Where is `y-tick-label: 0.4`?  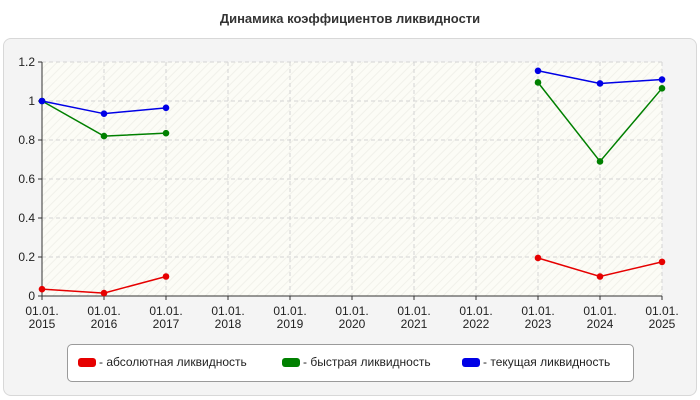
y-tick-label: 0.4 is located at coordinates (26, 218).